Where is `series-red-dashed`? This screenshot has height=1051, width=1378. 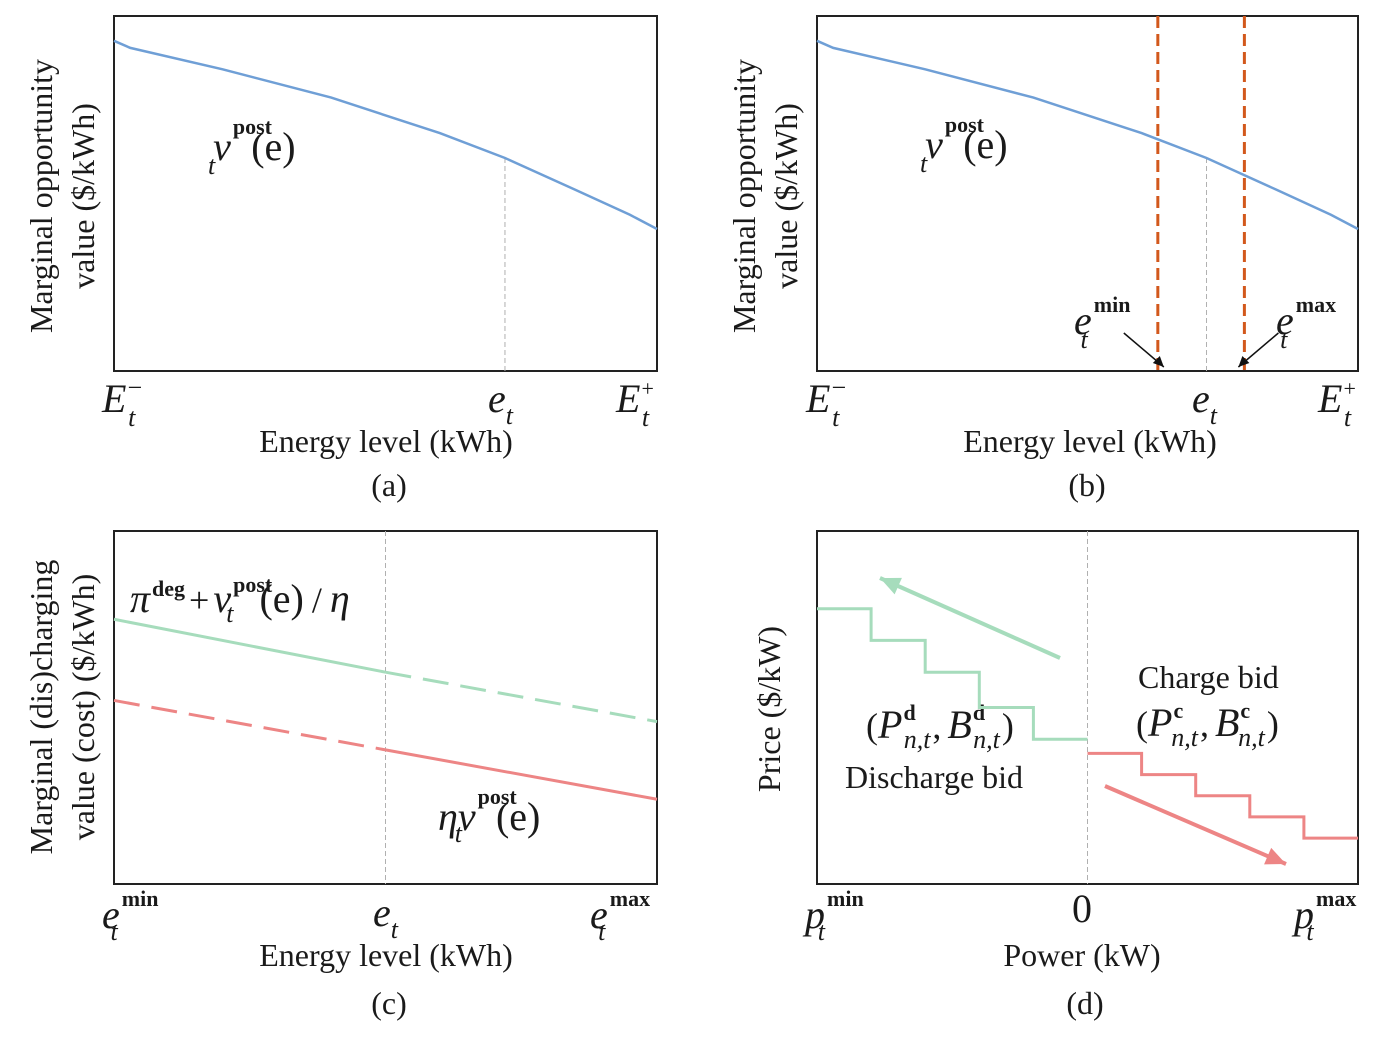
series-red-dashed is located at coordinates (249, 725).